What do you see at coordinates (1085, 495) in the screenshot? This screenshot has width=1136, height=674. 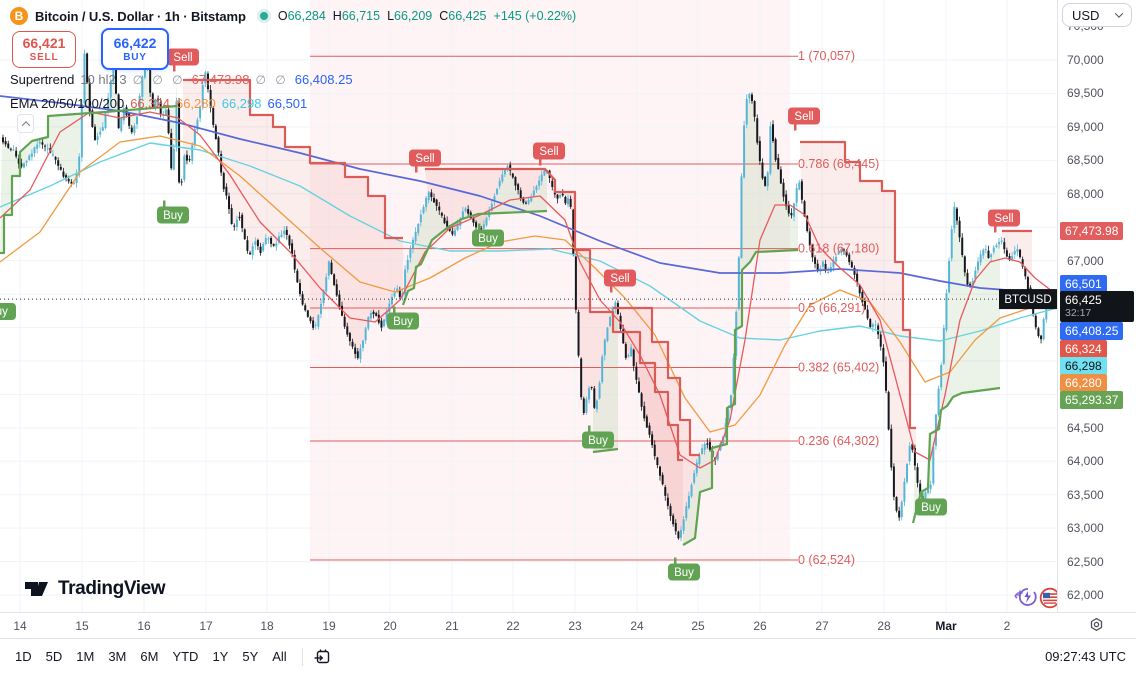 I see `price-tick: 63,500` at bounding box center [1085, 495].